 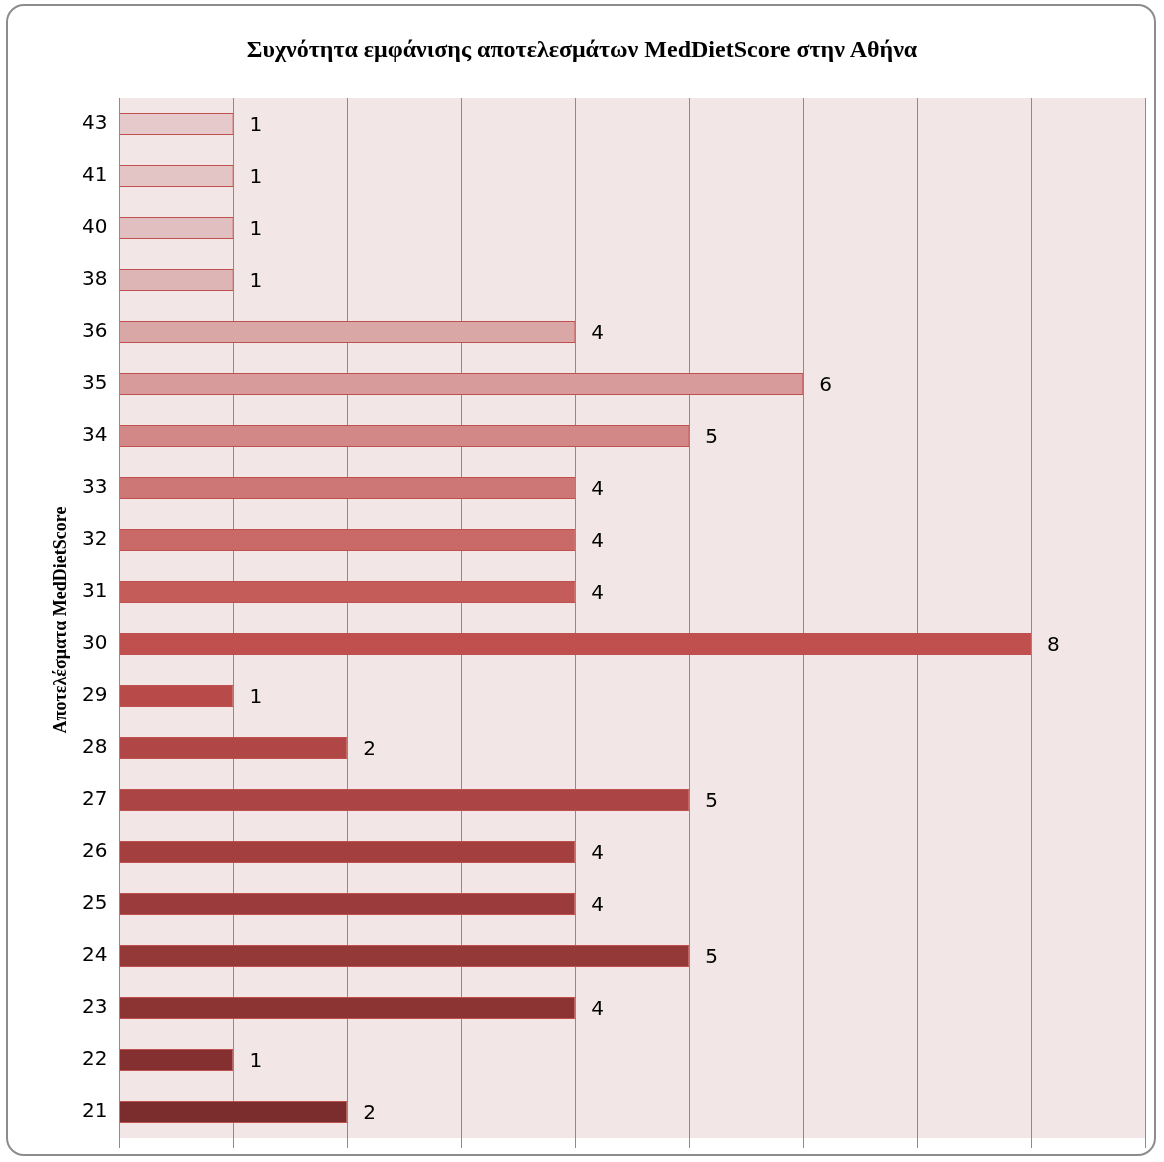 What do you see at coordinates (95, 122) in the screenshot?
I see `y-tick-label: 43` at bounding box center [95, 122].